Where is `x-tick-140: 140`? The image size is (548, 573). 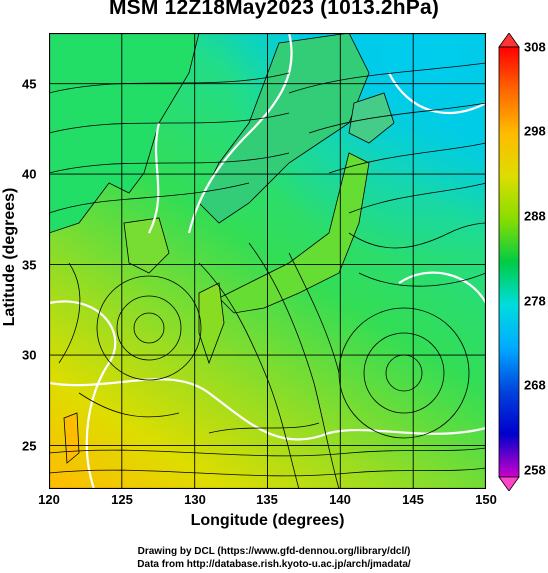
x-tick-140: 140 is located at coordinates (340, 499).